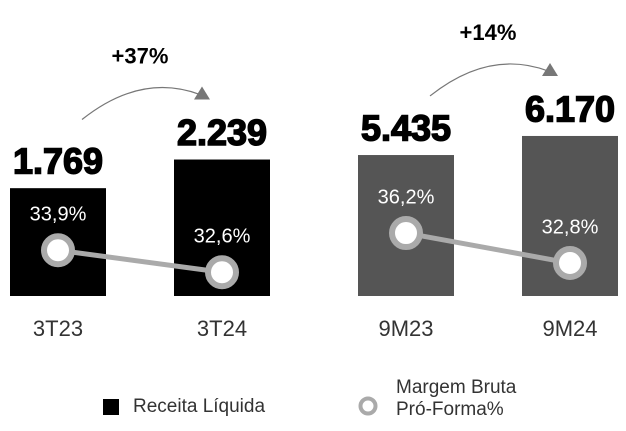 This screenshot has width=626, height=431. Describe the element at coordinates (456, 398) in the screenshot. I see `legend-label: Margem Bruta Pró-Forma%` at that location.